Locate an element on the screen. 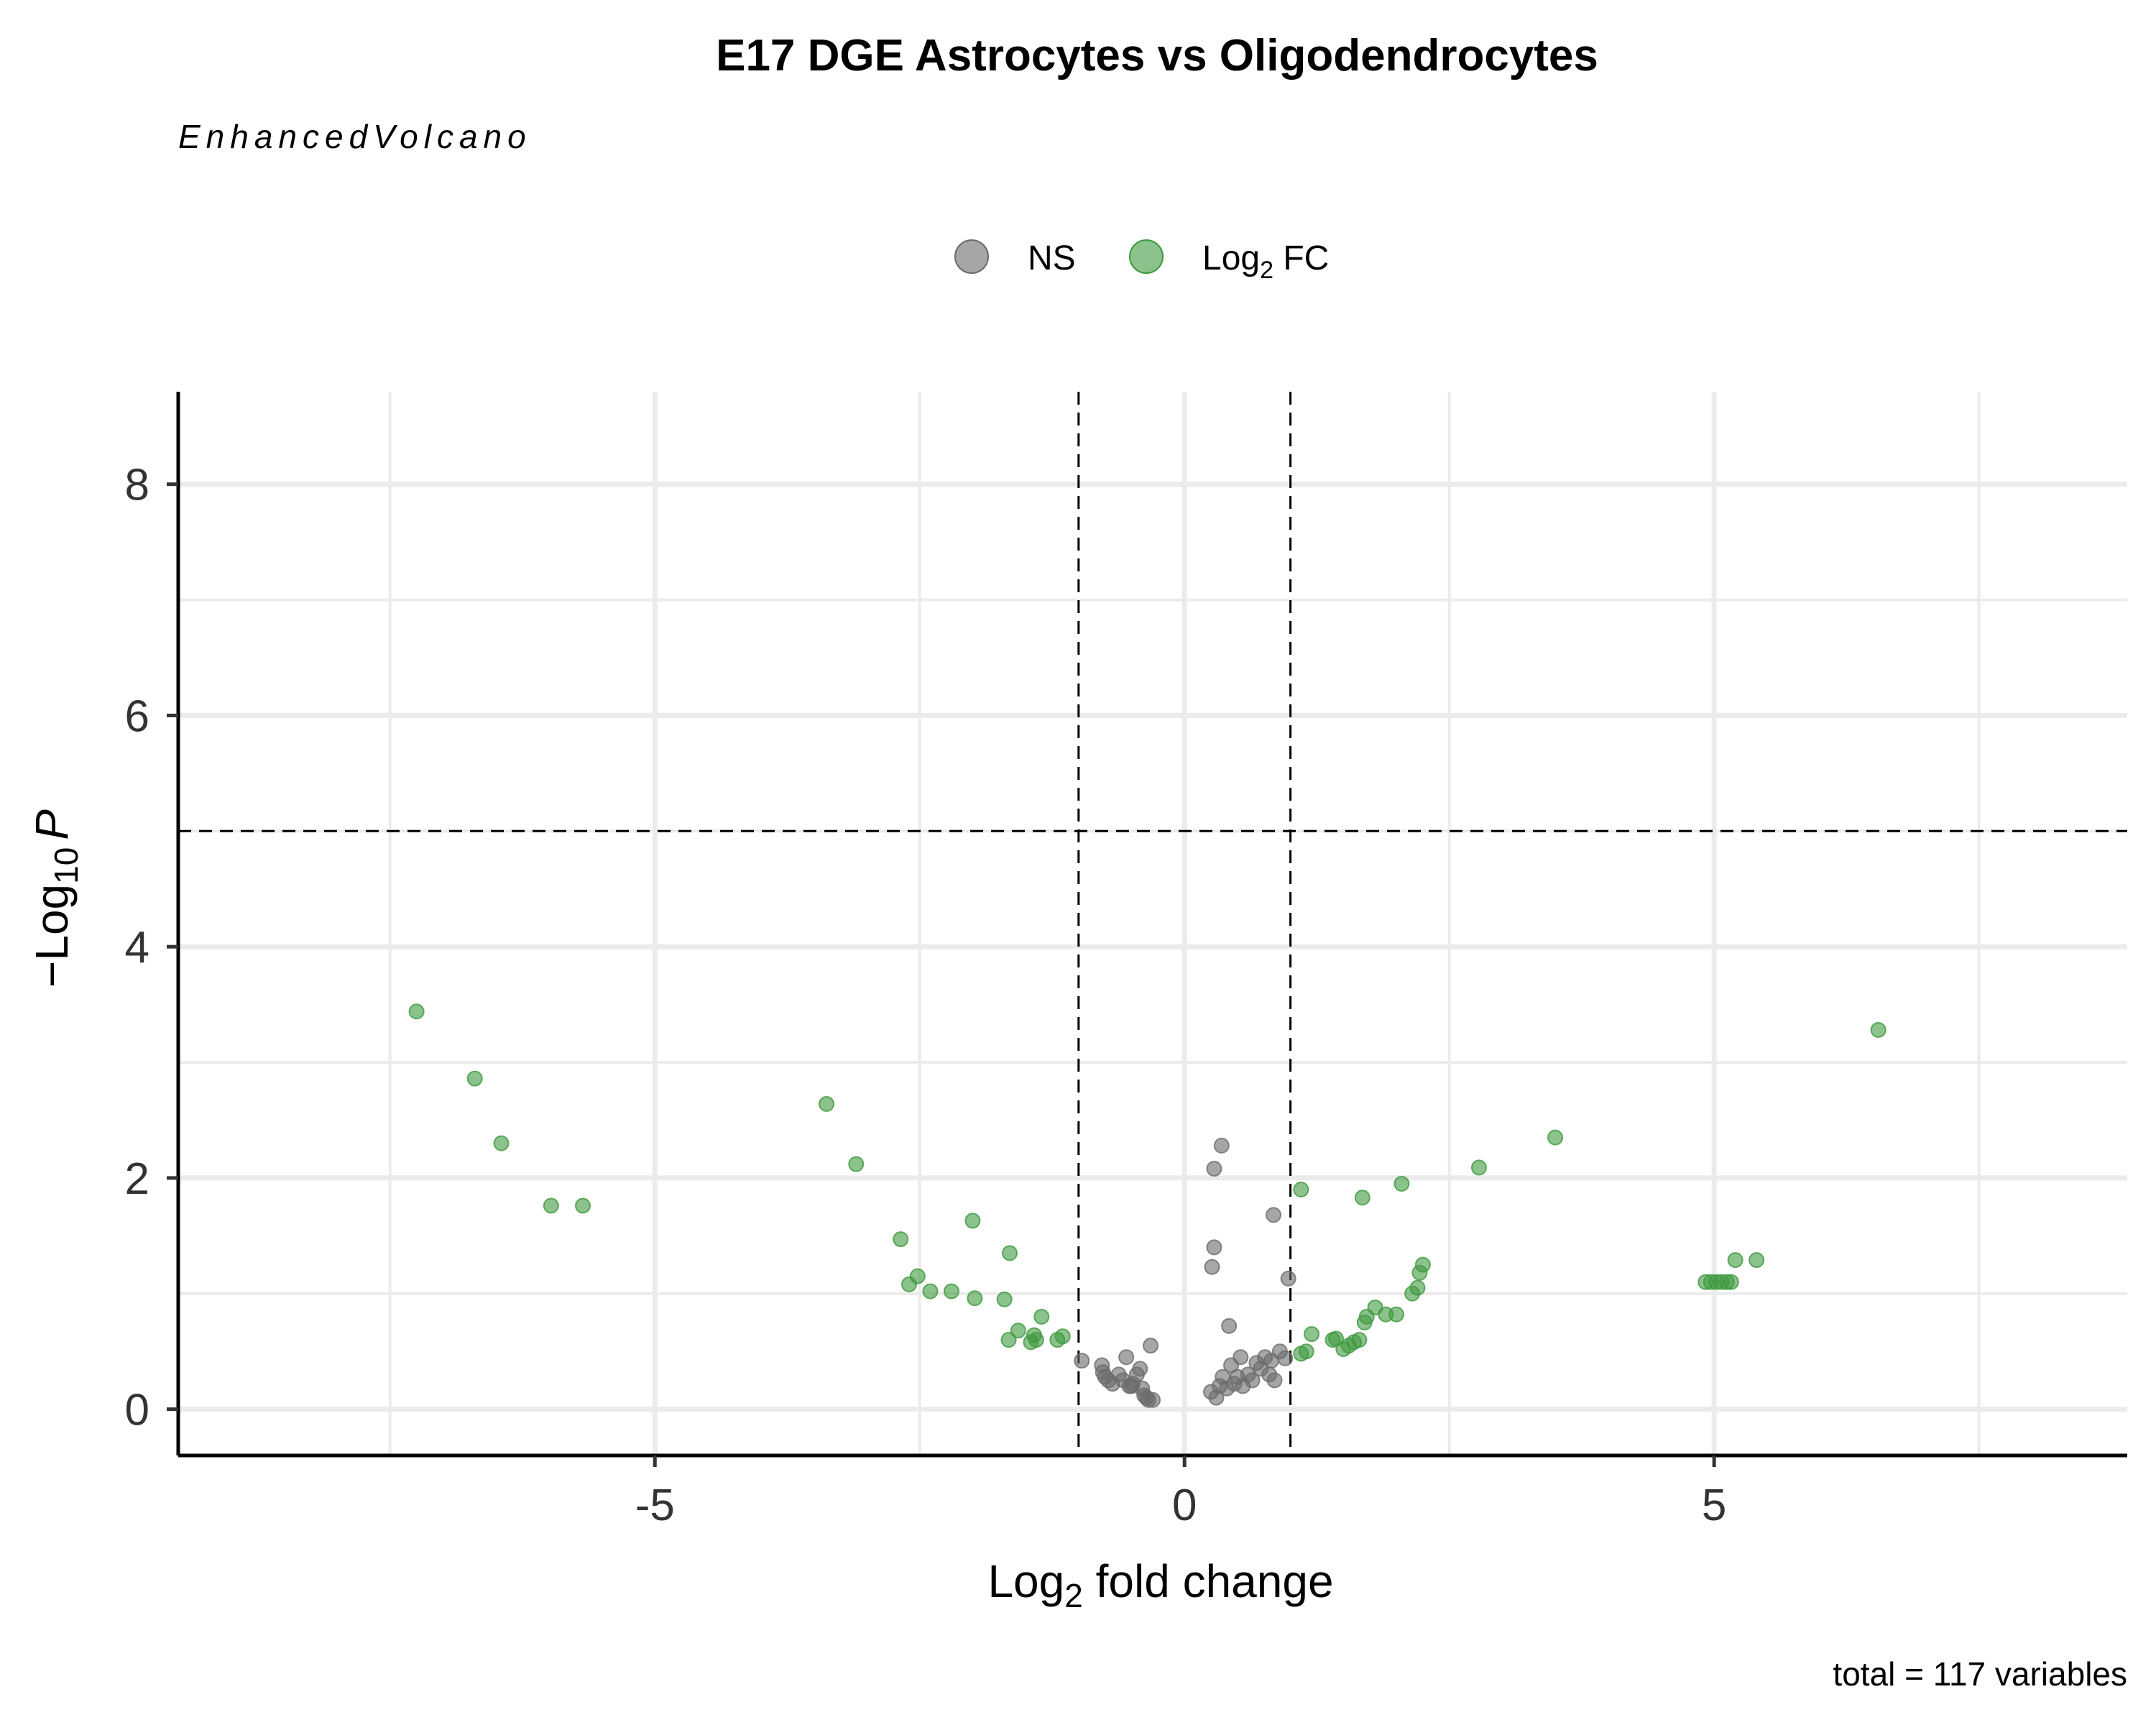 The image size is (2156, 1725). y-tick-label: 2 is located at coordinates (137, 1179).